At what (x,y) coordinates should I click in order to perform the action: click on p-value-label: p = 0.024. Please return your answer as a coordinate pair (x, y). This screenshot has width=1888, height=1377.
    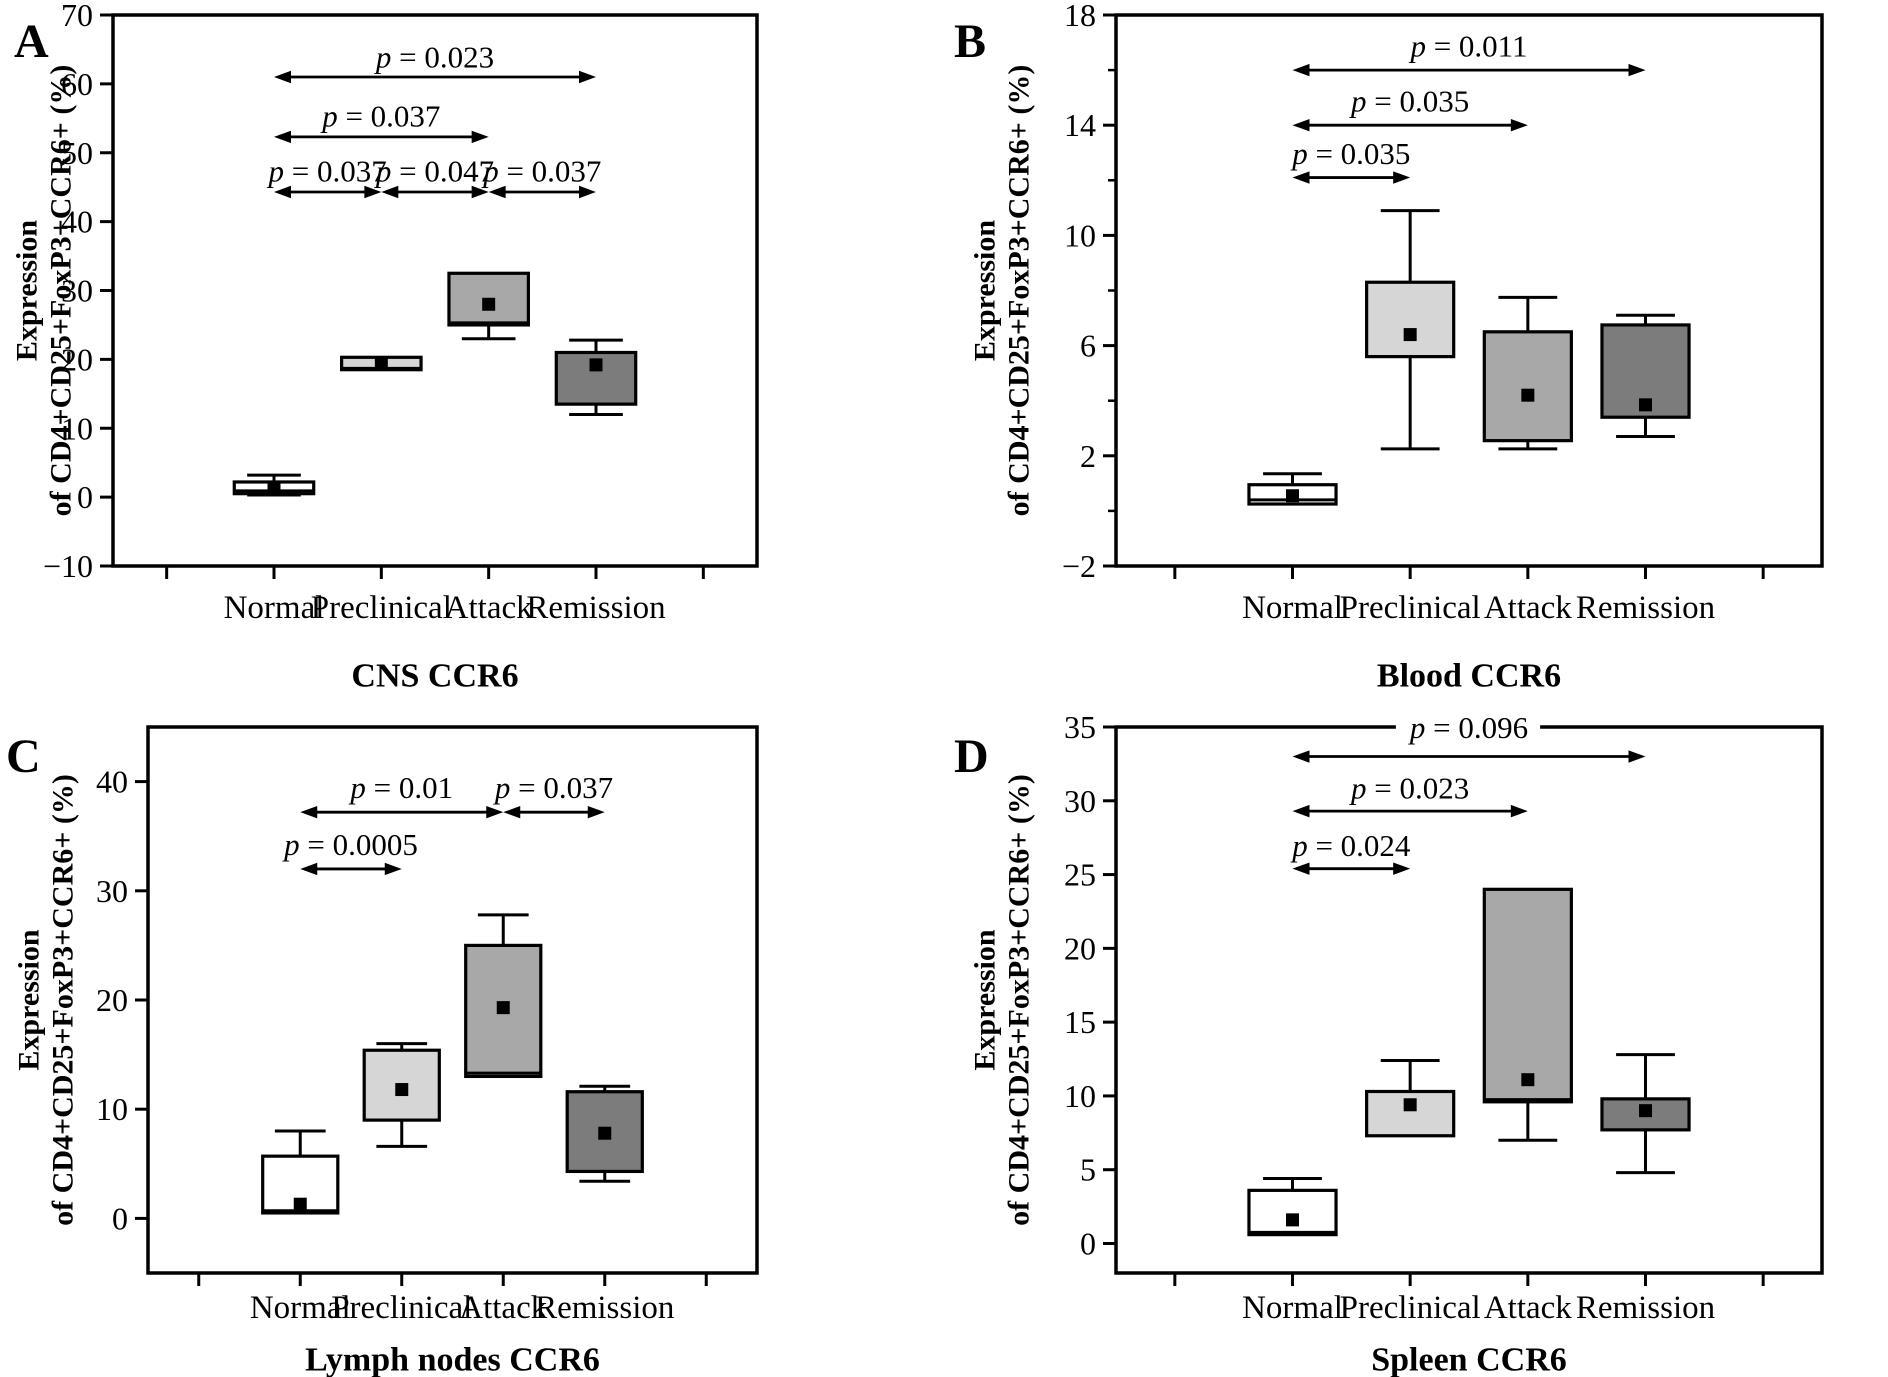
    Looking at the image, I should click on (1350, 845).